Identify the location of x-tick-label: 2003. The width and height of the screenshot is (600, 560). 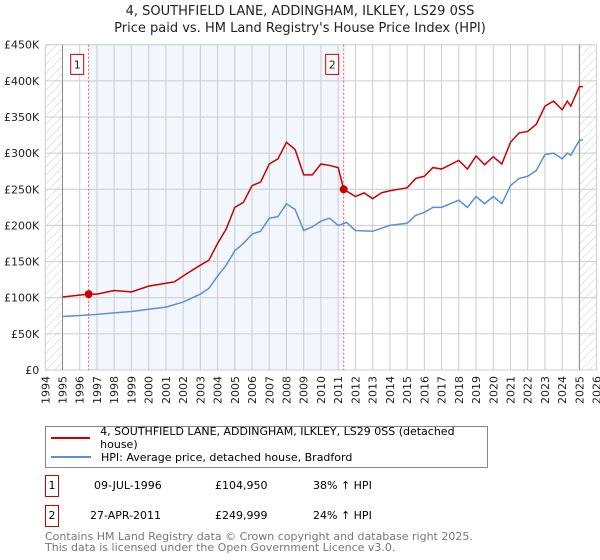
(200, 390).